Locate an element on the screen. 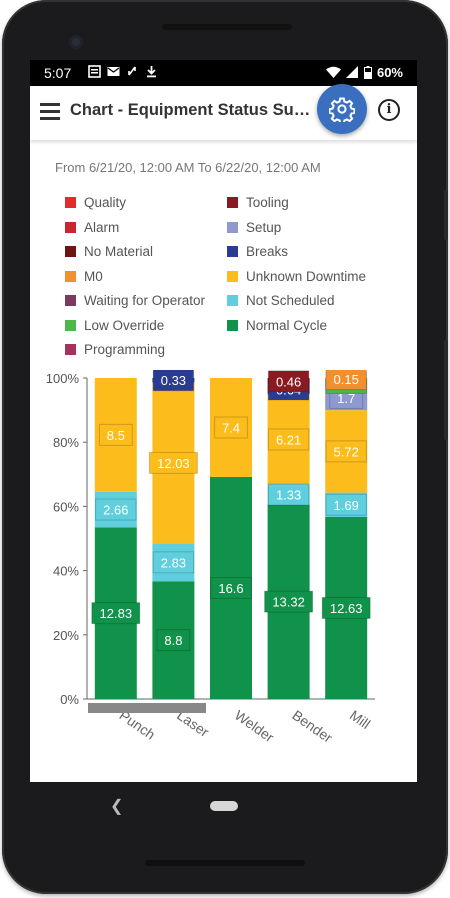 This screenshot has height=898, width=450. back-icon: ❮ is located at coordinates (117, 806).